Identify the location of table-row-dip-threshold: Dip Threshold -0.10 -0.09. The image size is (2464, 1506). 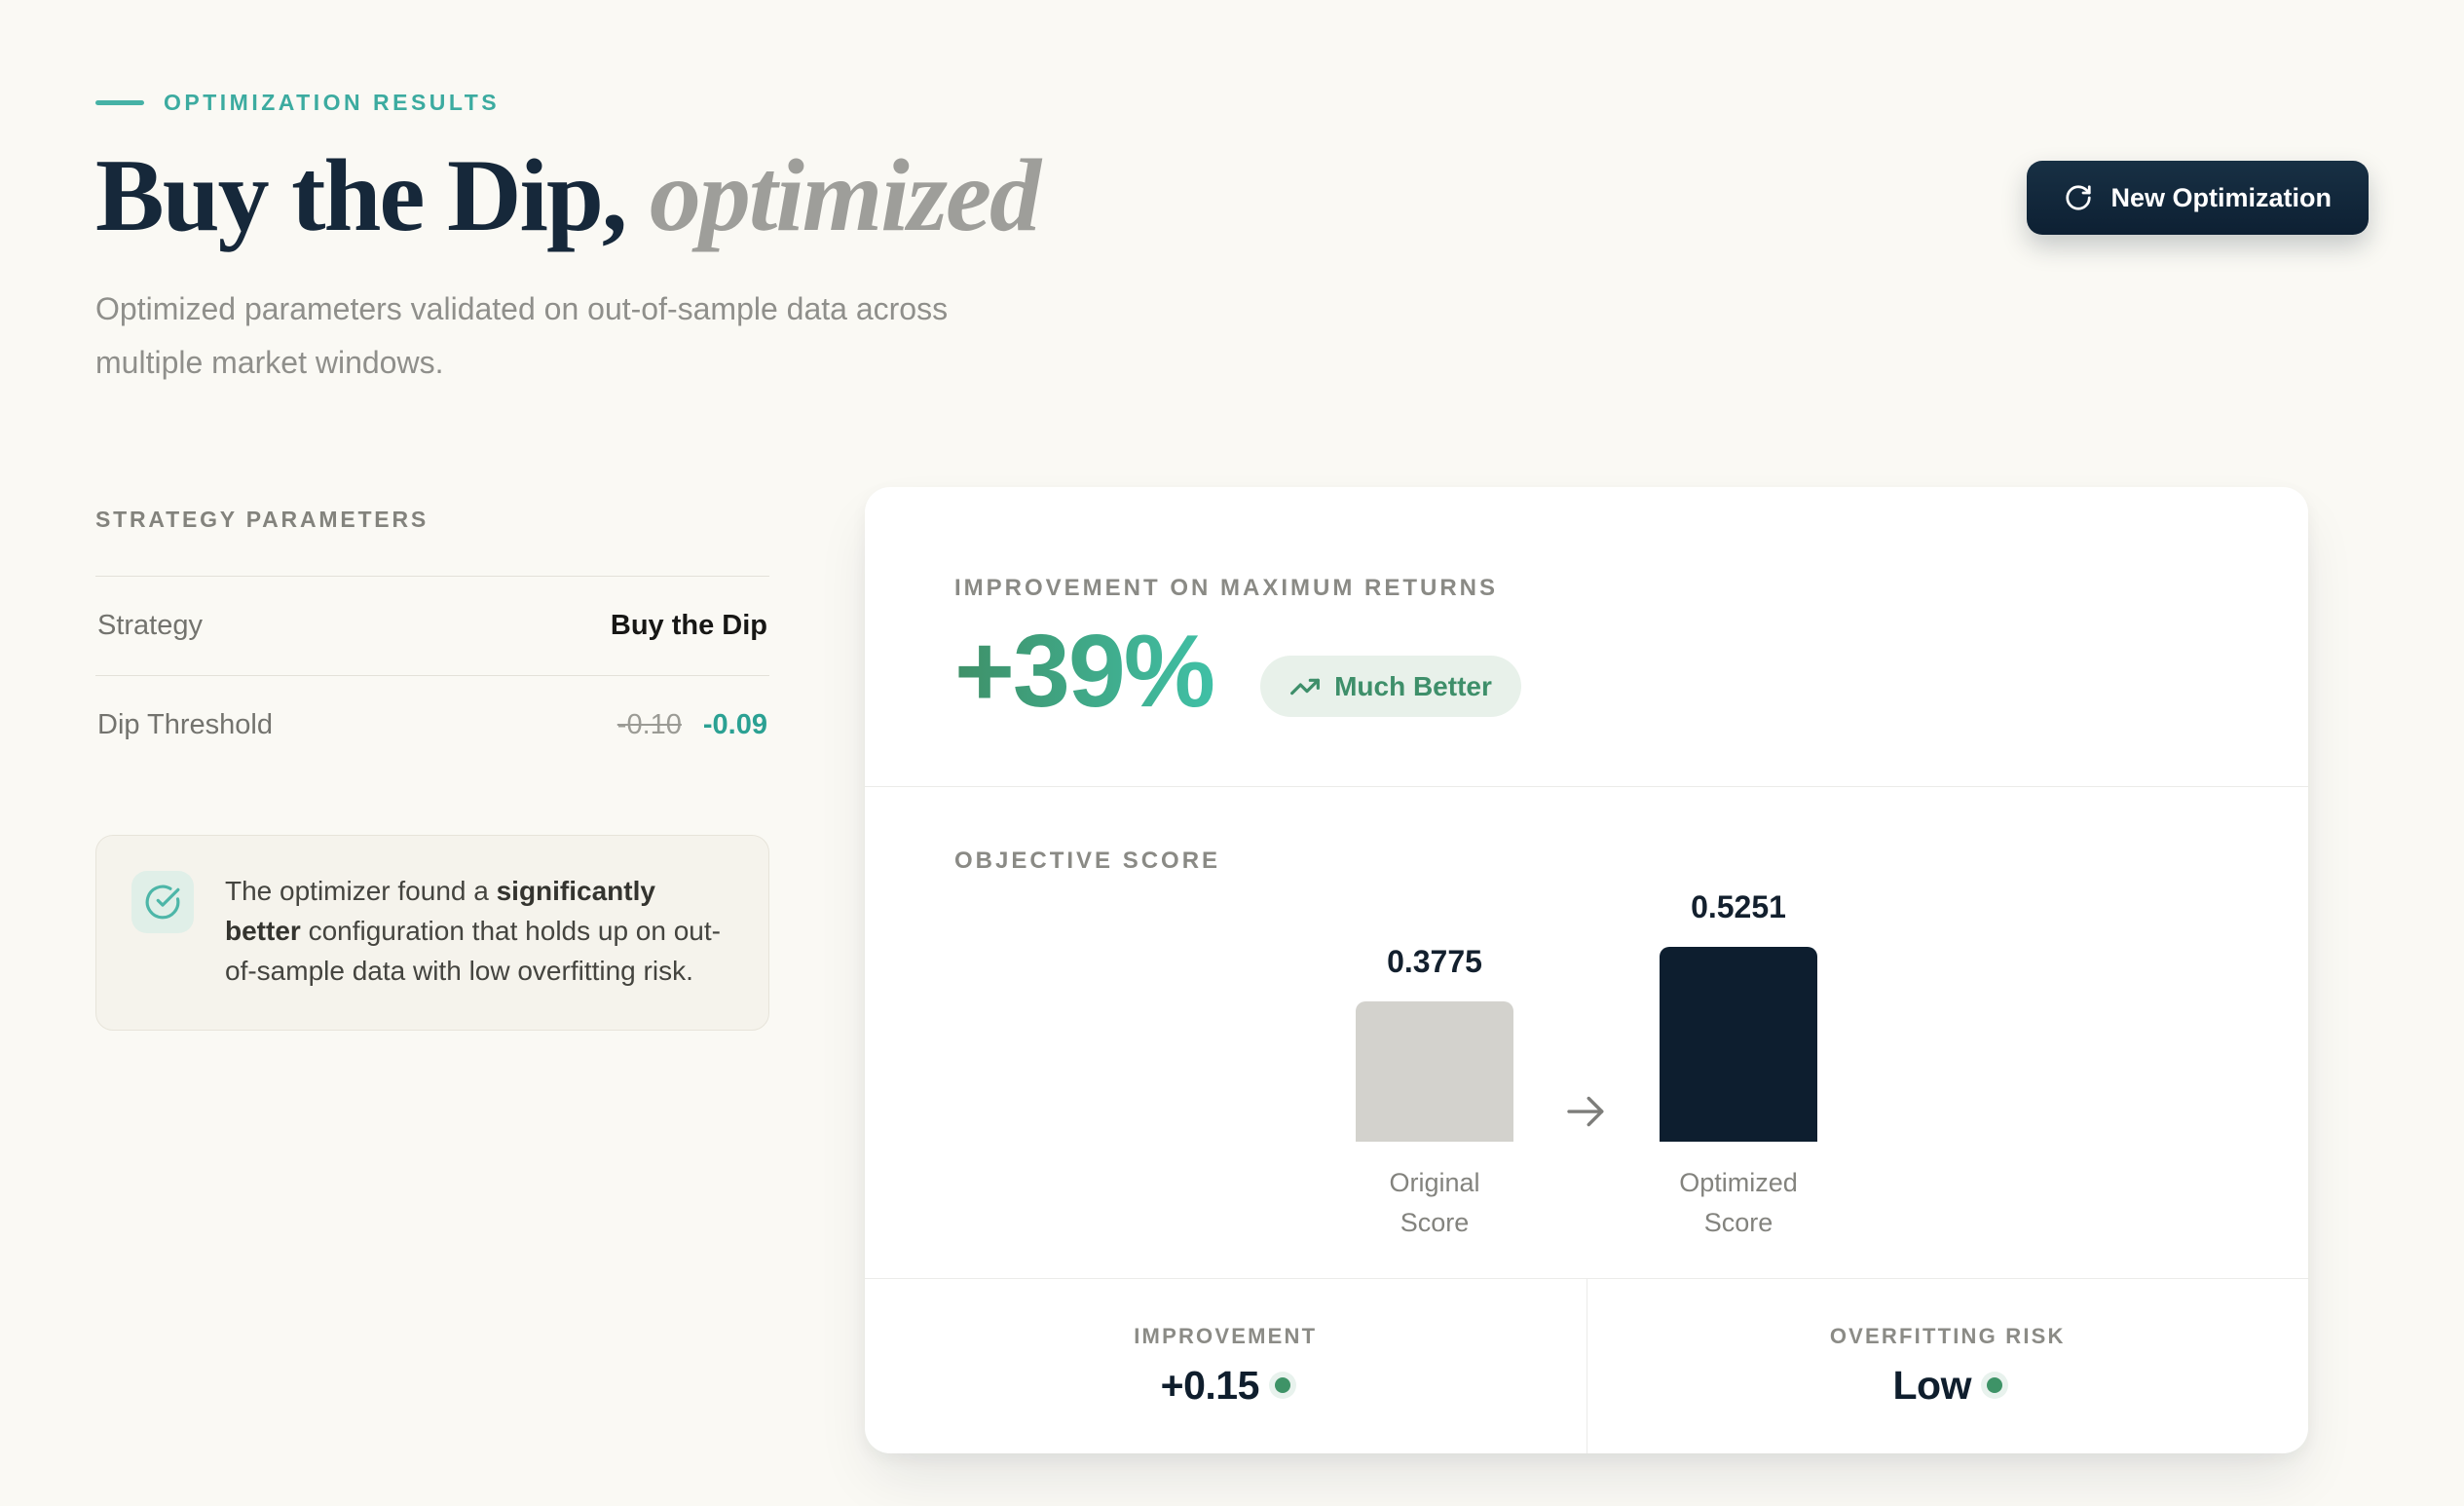
(432, 724).